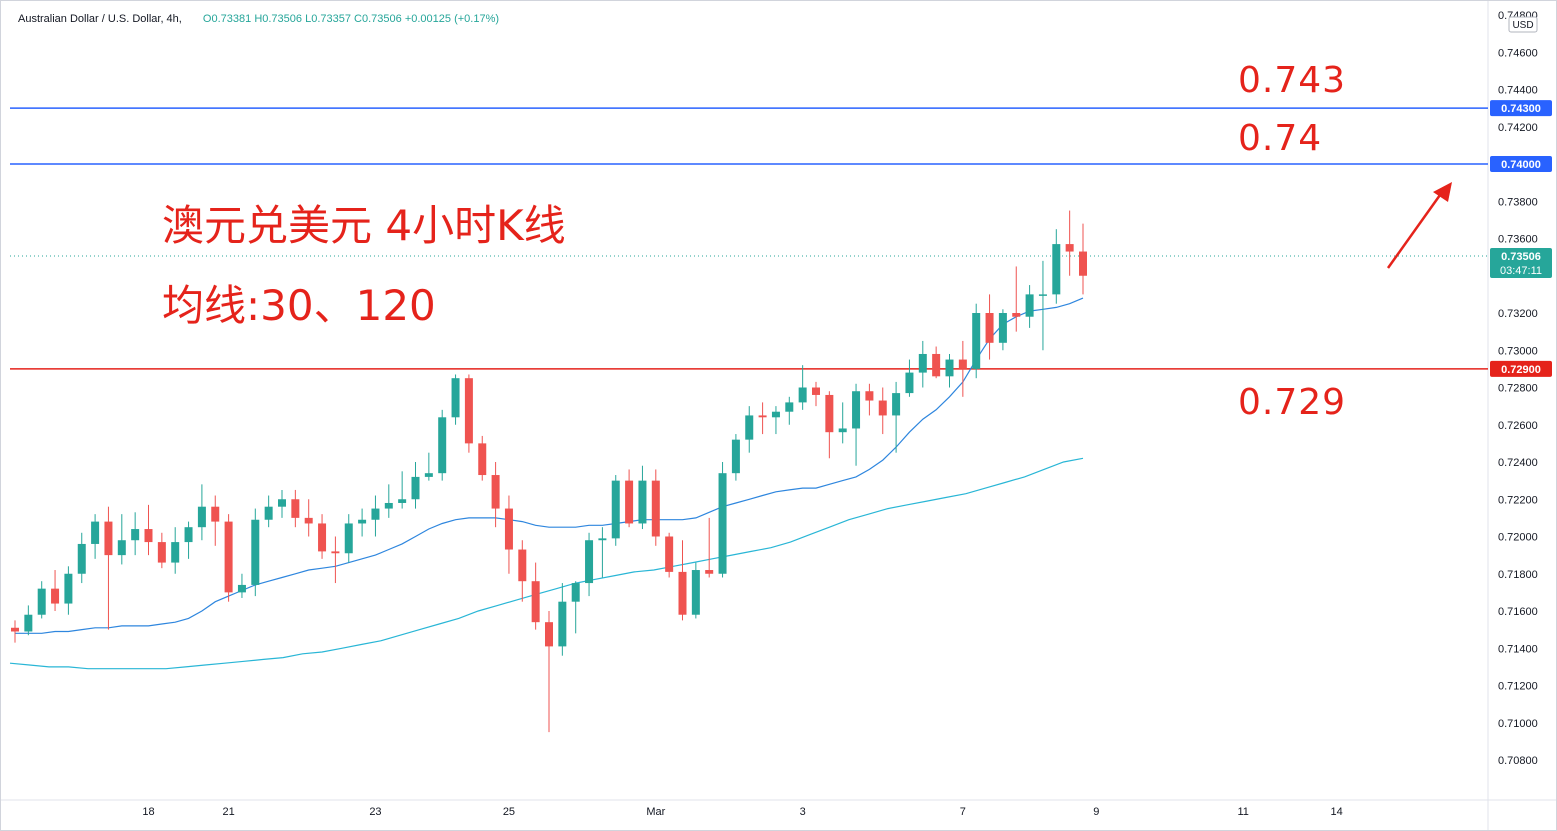 The width and height of the screenshot is (1557, 831). What do you see at coordinates (328, 19) in the screenshot?
I see `ohlc-low: L0.73357` at bounding box center [328, 19].